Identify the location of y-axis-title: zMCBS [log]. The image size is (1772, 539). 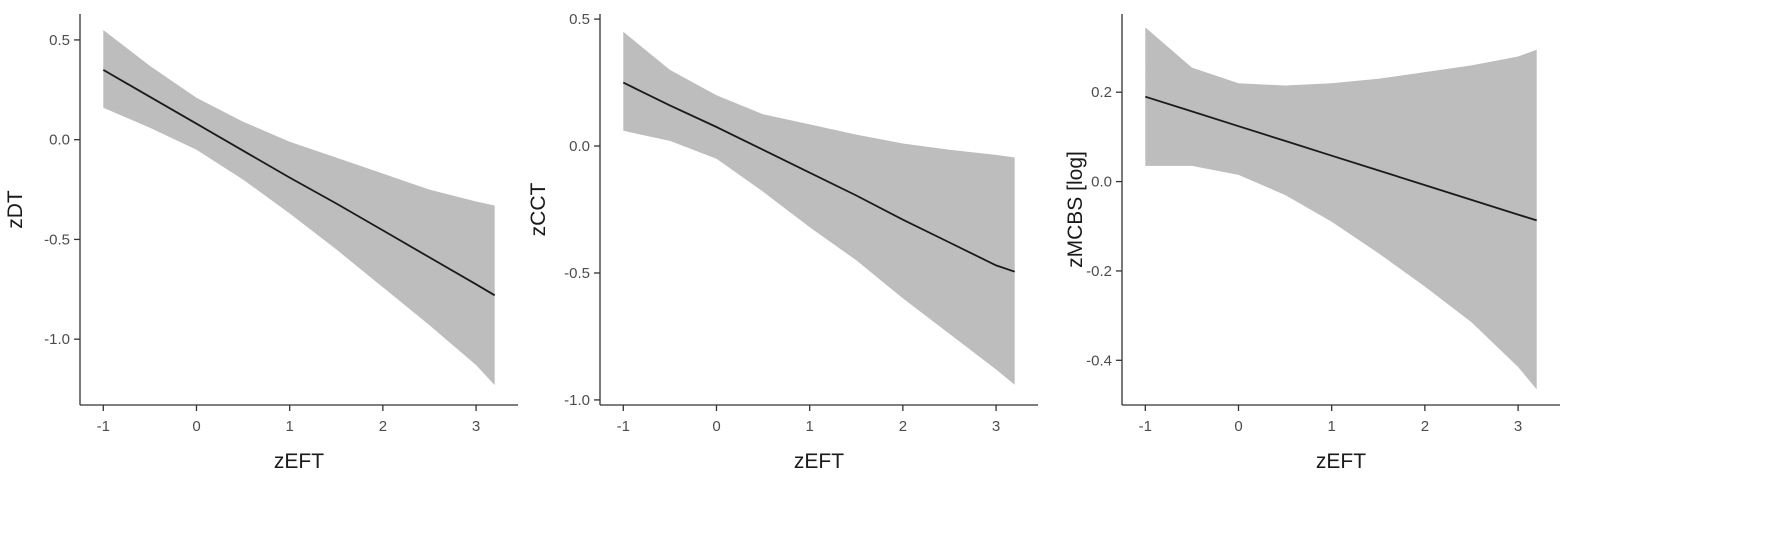
(1075, 209).